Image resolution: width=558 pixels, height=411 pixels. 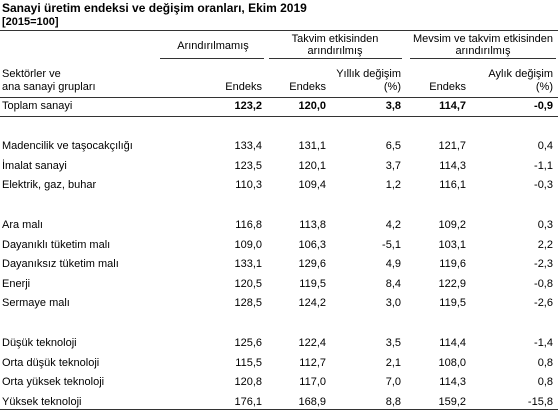 What do you see at coordinates (452, 362) in the screenshot?
I see `cell: 108,0` at bounding box center [452, 362].